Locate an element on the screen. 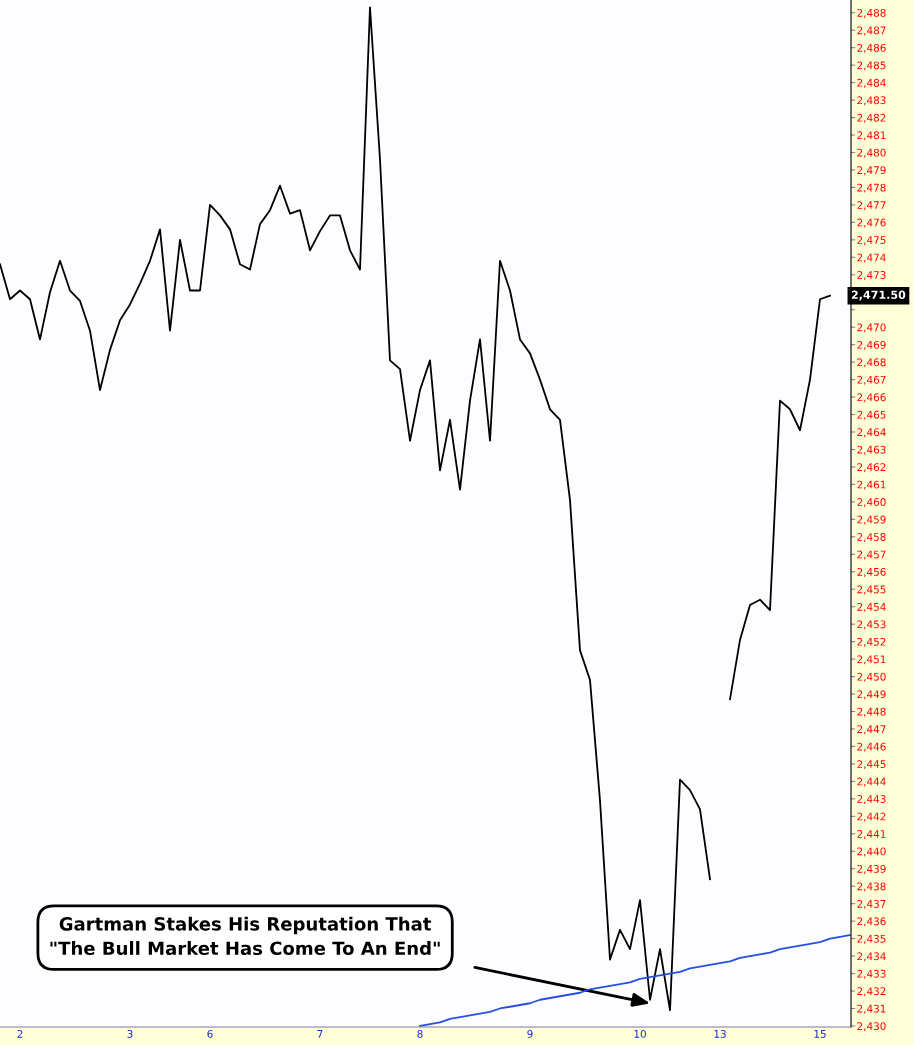 The width and height of the screenshot is (914, 1045). y-tick-label: 2,456 is located at coordinates (871, 572).